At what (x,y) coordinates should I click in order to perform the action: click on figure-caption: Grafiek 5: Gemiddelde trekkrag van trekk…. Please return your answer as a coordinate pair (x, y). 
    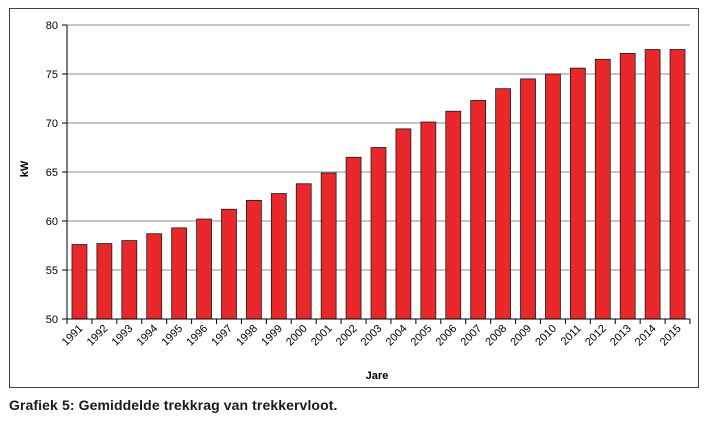
    Looking at the image, I should click on (173, 405).